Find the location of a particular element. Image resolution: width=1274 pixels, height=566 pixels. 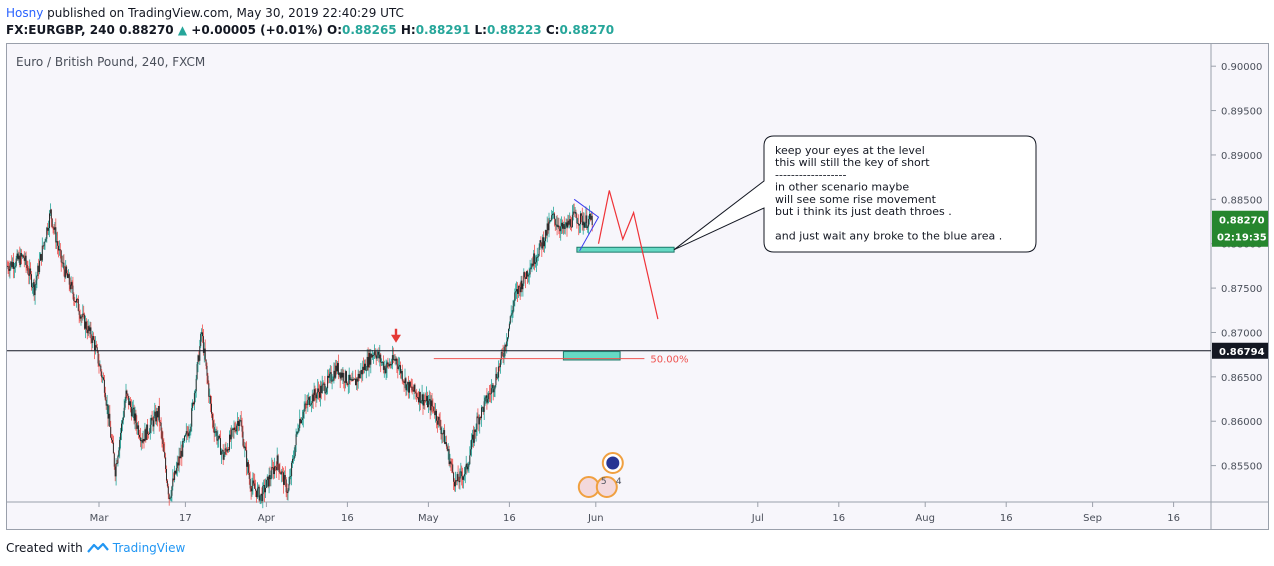

tradingview-link: TradingView is located at coordinates (149, 548).